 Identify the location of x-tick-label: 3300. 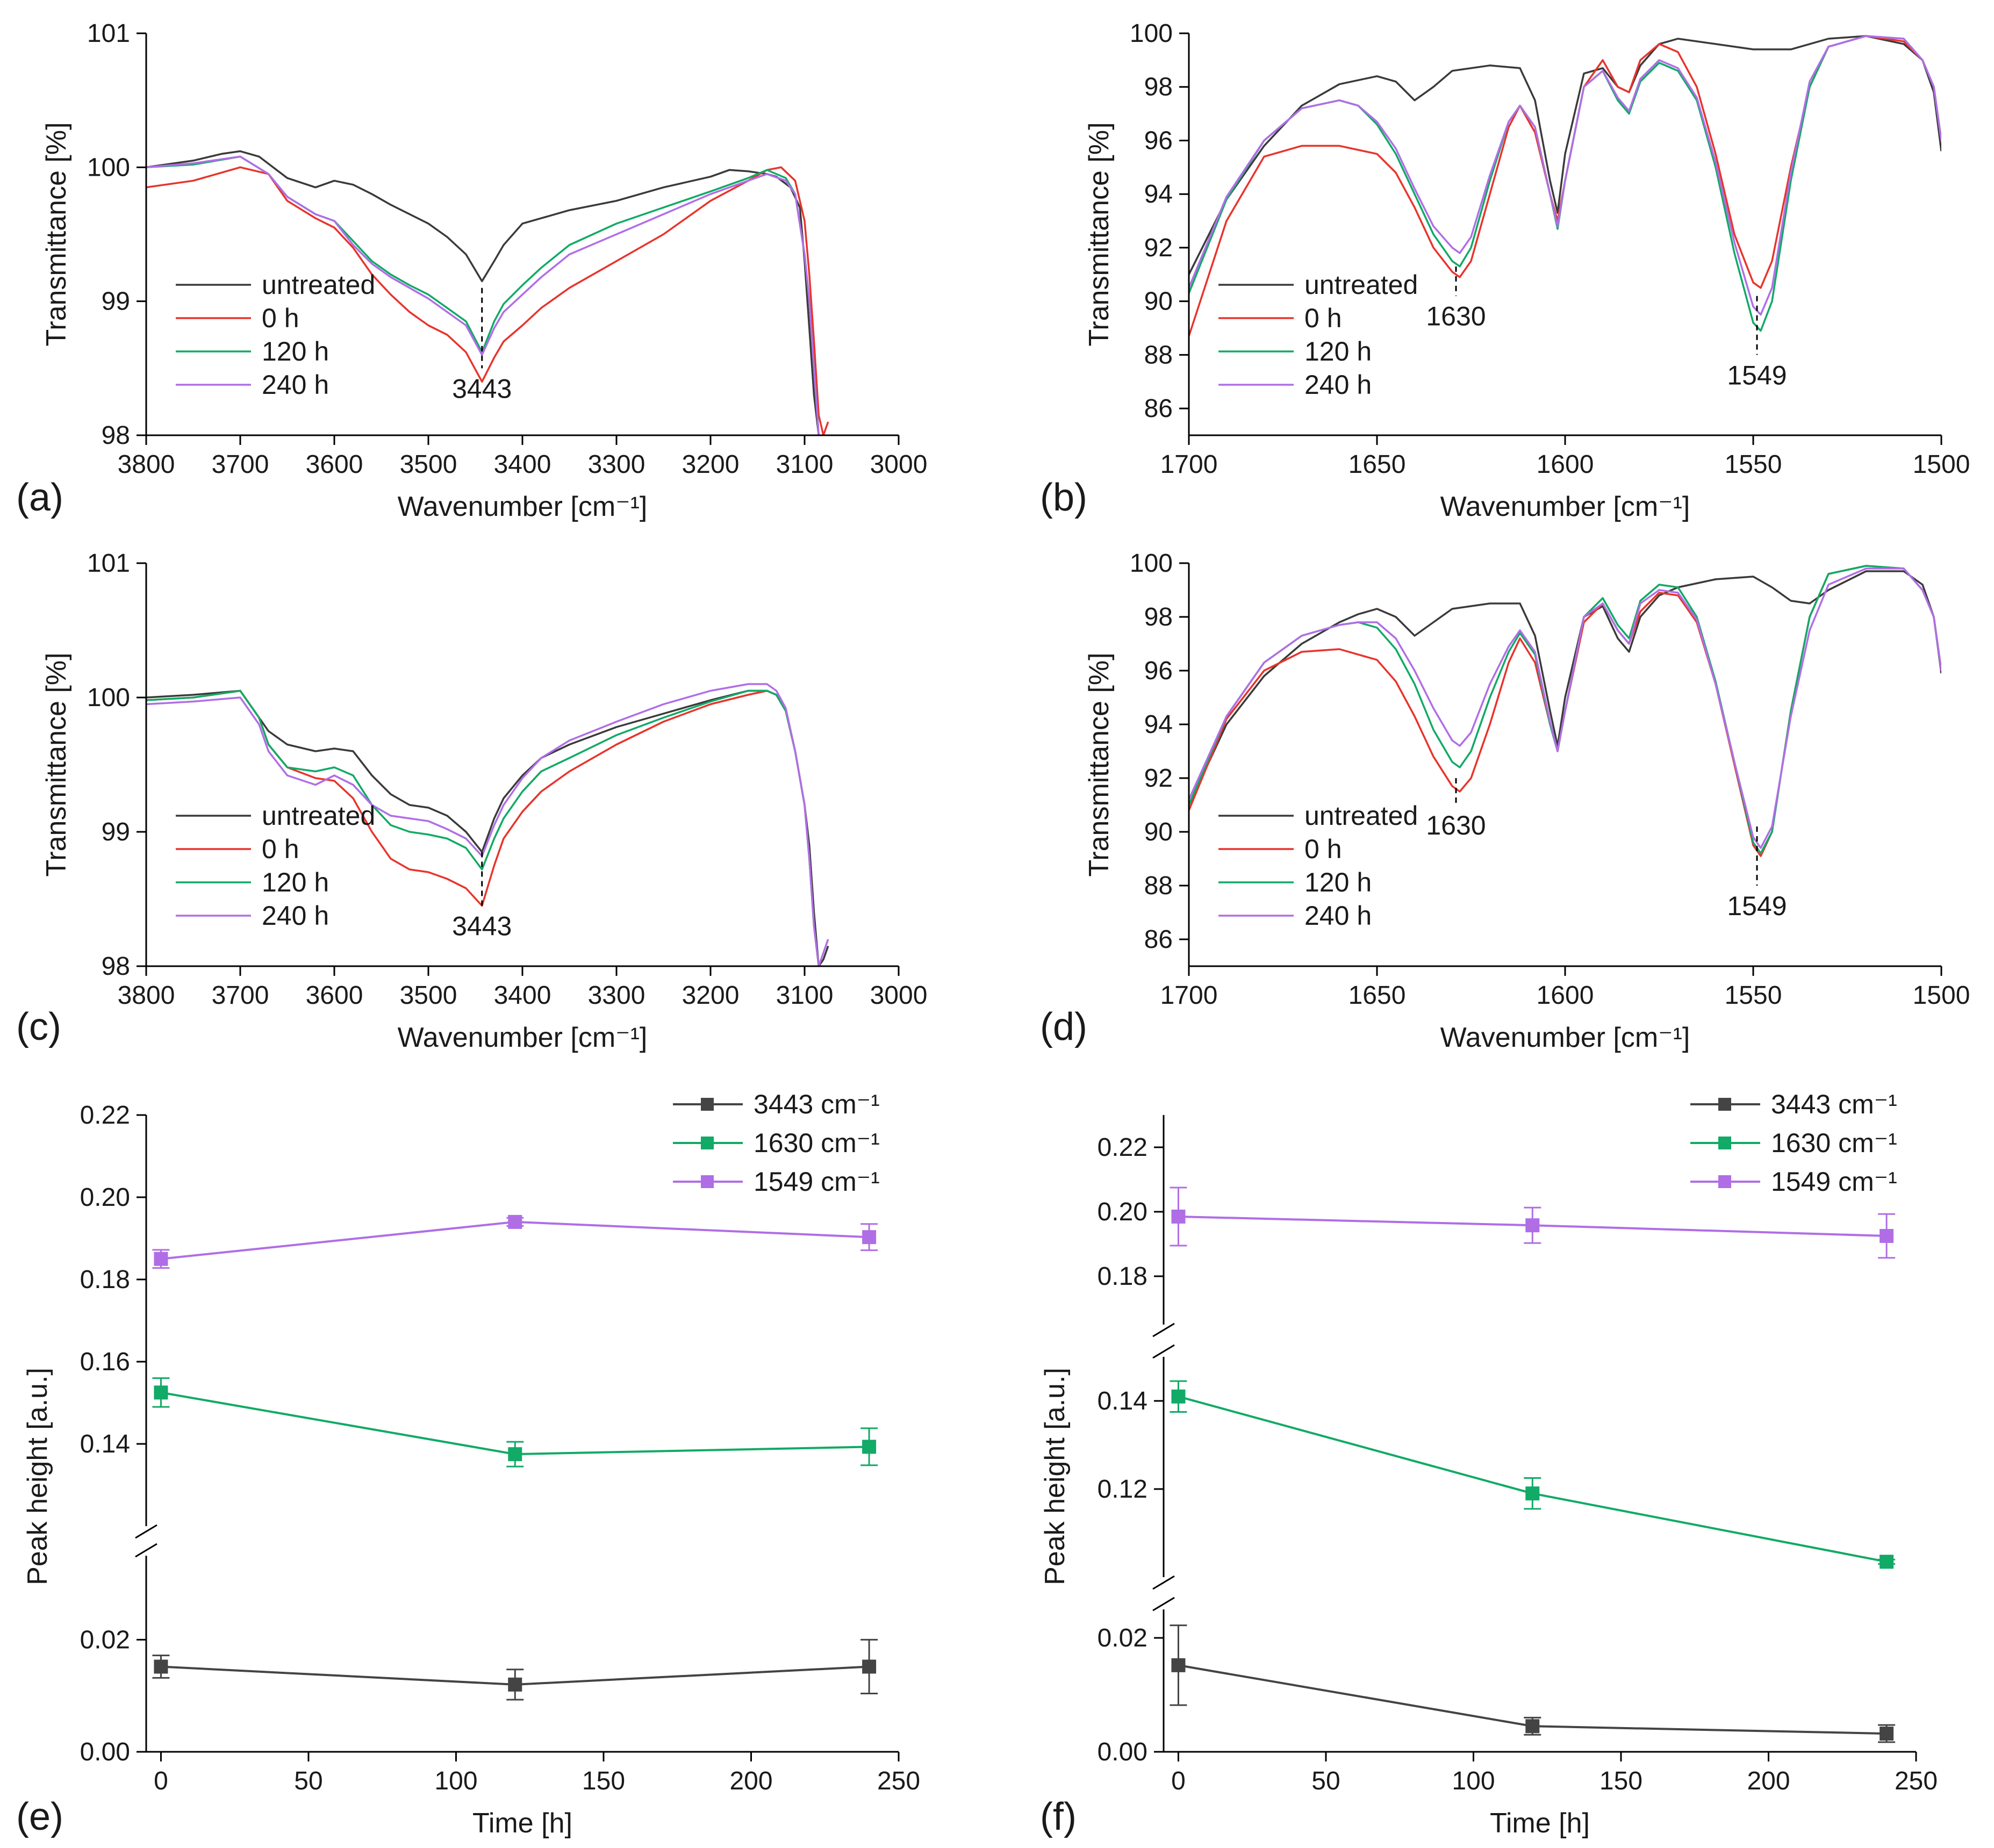
(616, 465).